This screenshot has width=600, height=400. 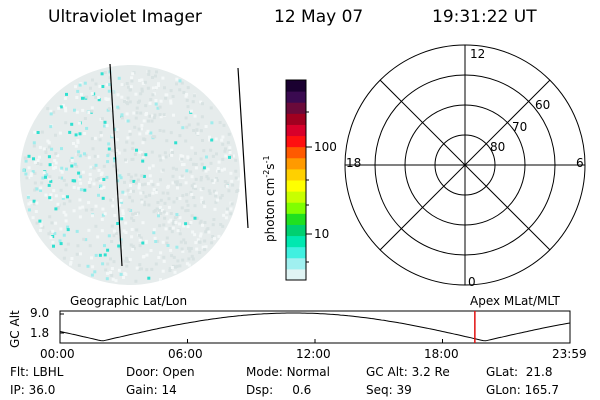 I want to click on info-door: Door: Open, so click(x=160, y=372).